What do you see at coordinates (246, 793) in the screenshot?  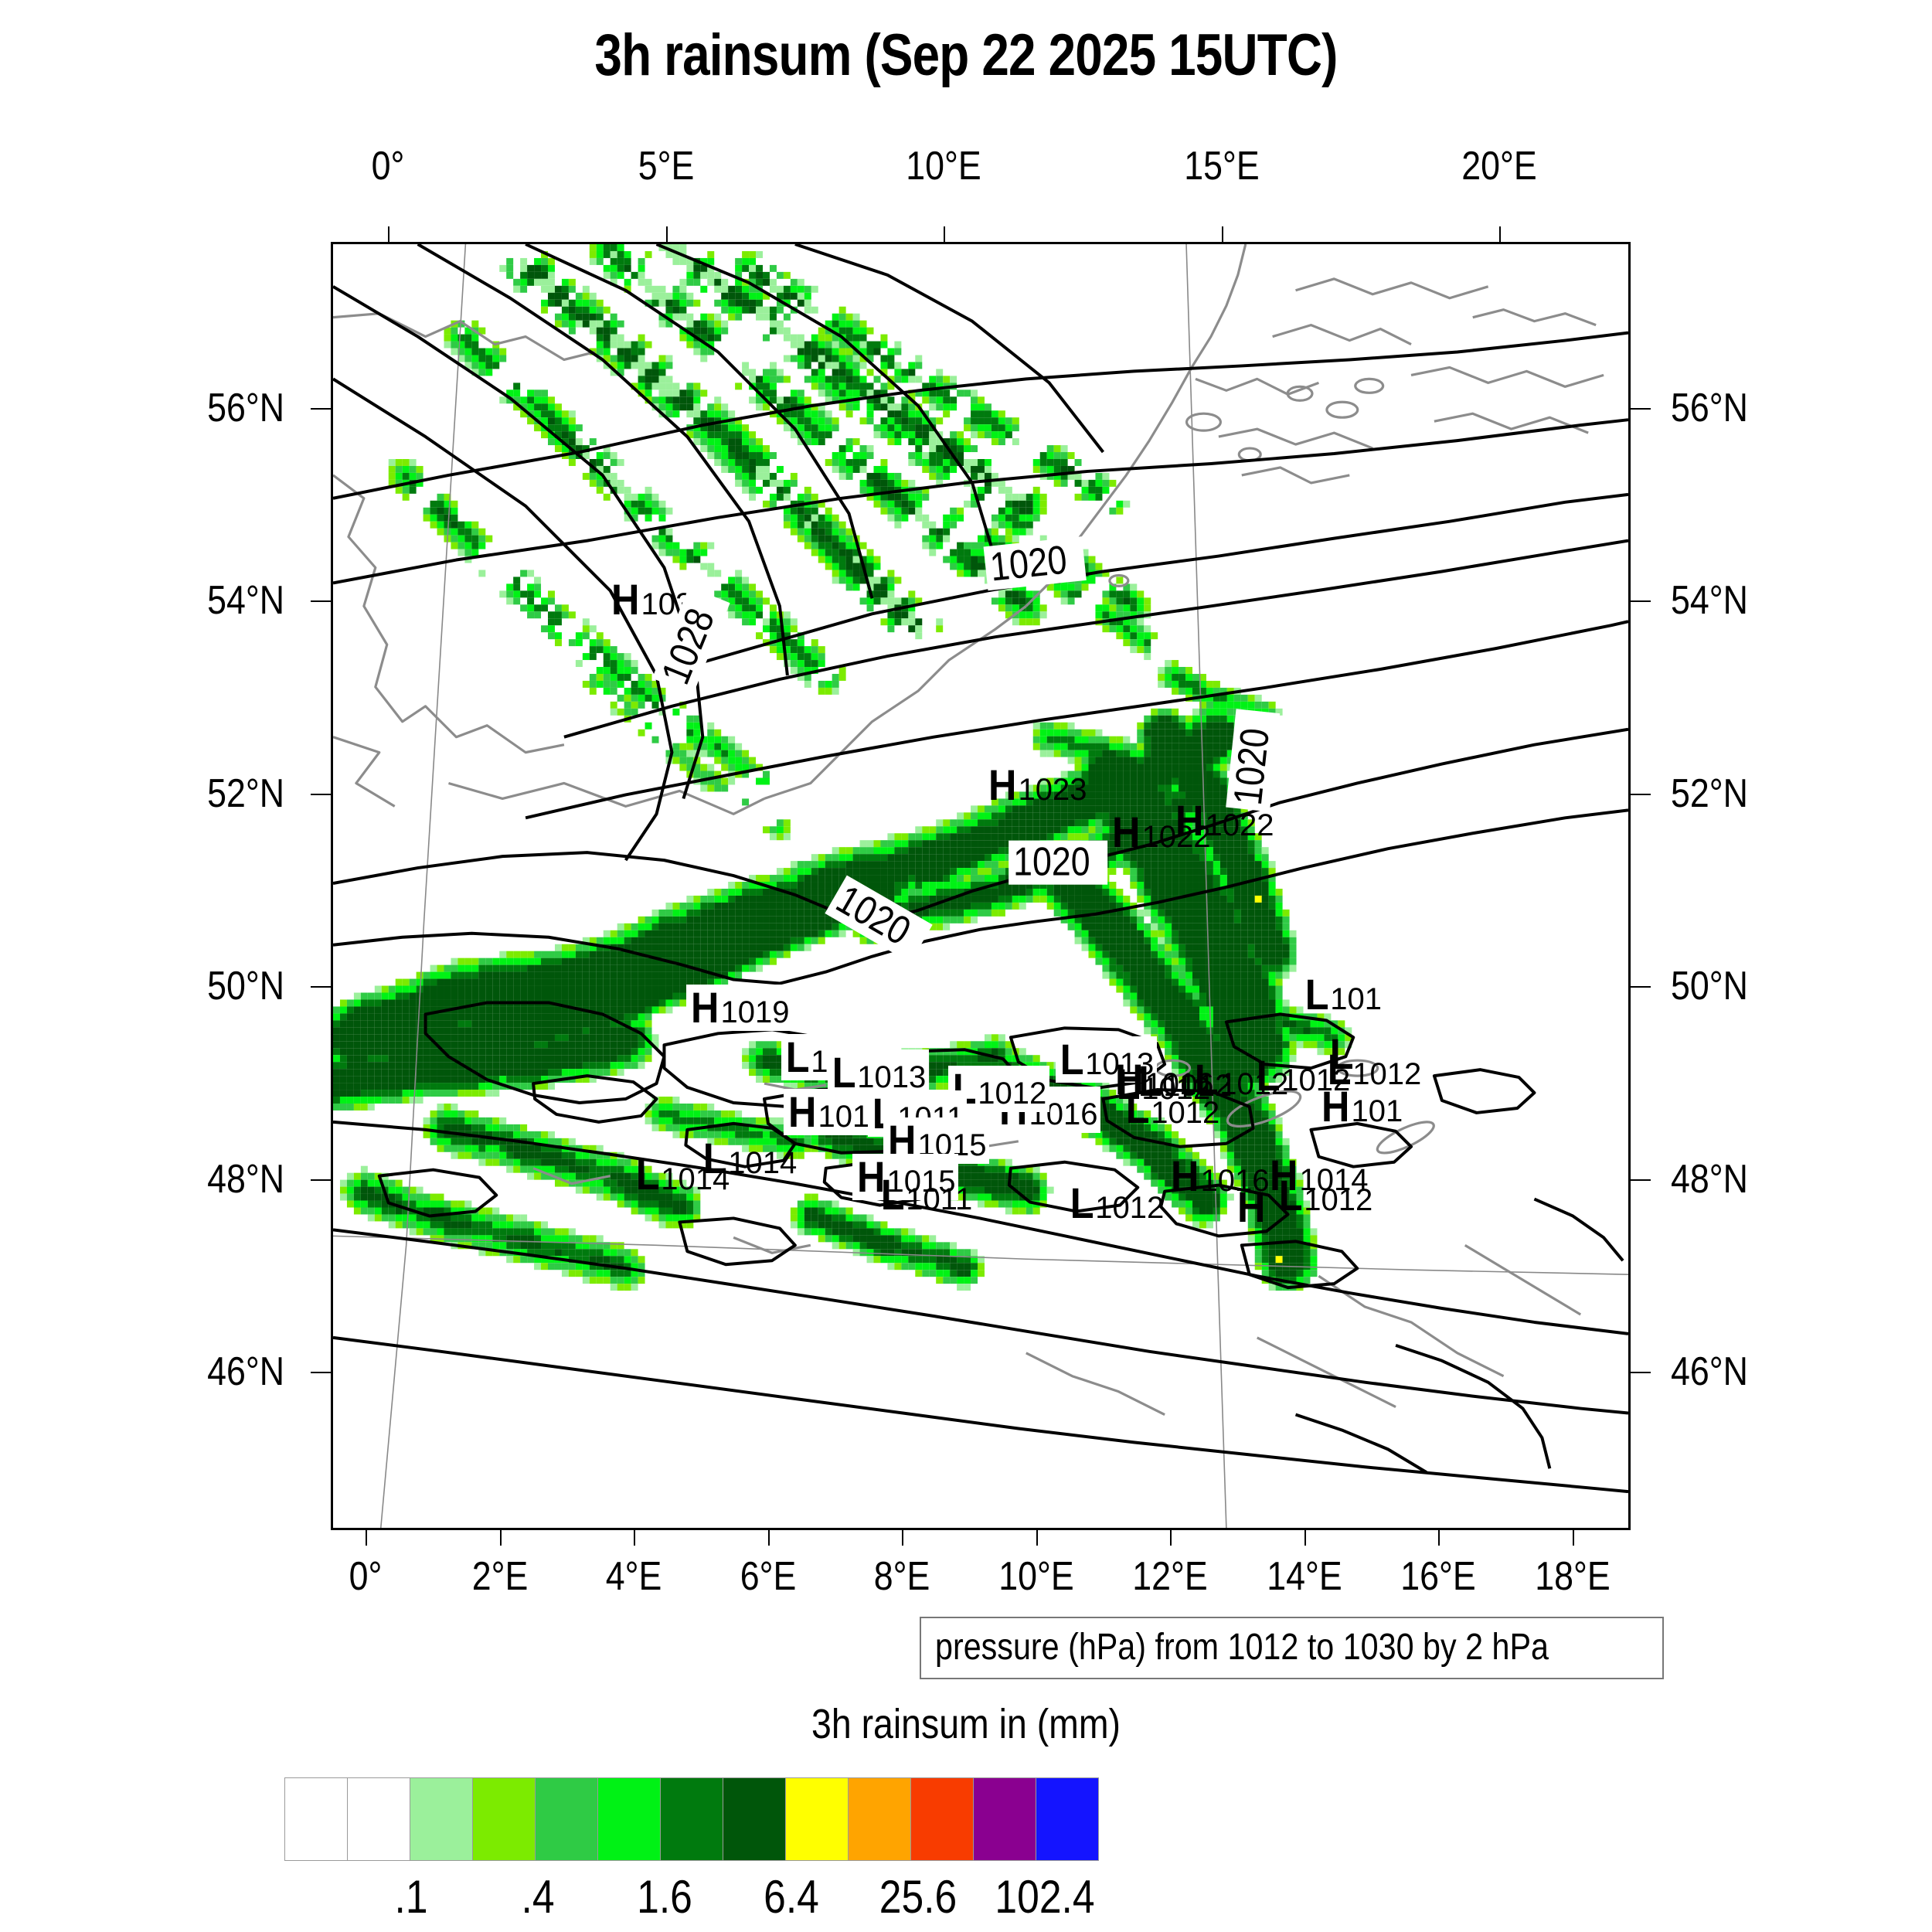 I see `lat-label-left: 52°N` at bounding box center [246, 793].